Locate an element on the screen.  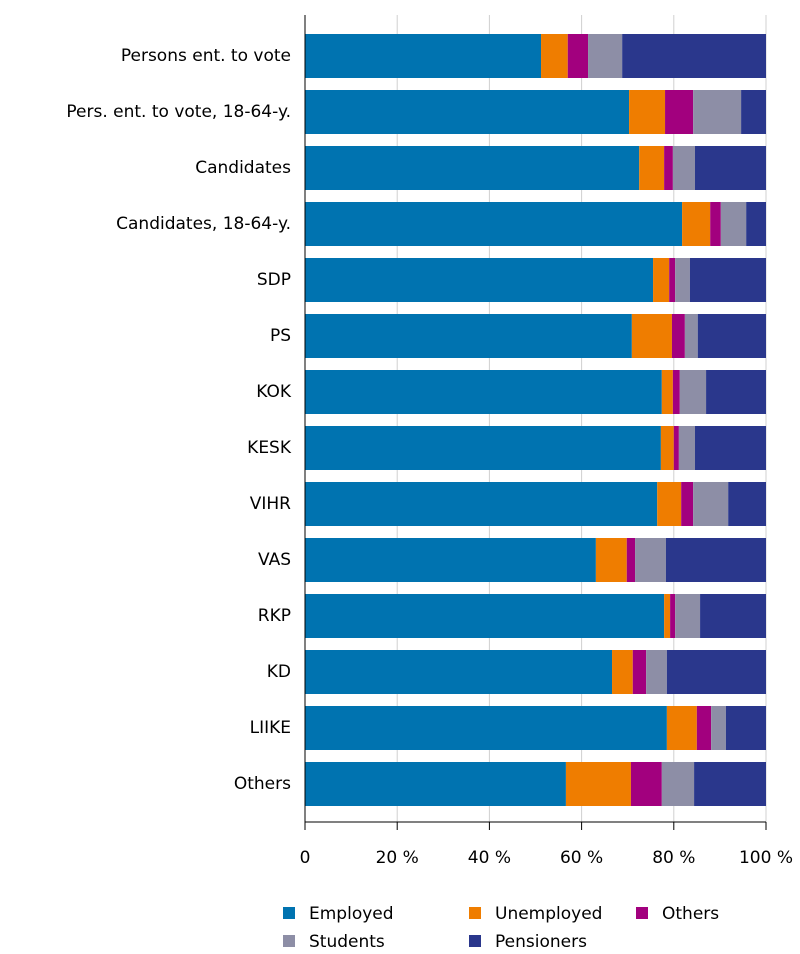
x-tick-label: 100 % is located at coordinates (766, 858).